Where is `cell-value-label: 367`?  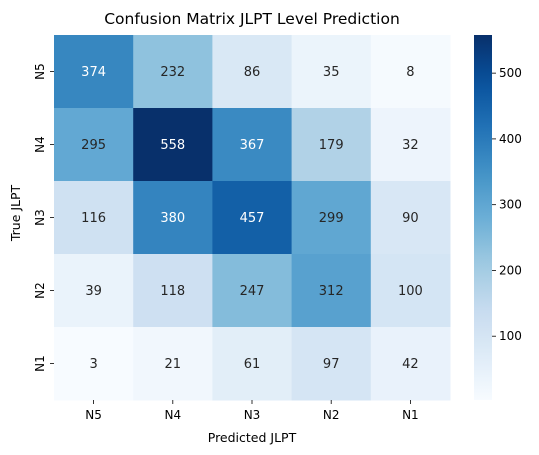 cell-value-label: 367 is located at coordinates (252, 145).